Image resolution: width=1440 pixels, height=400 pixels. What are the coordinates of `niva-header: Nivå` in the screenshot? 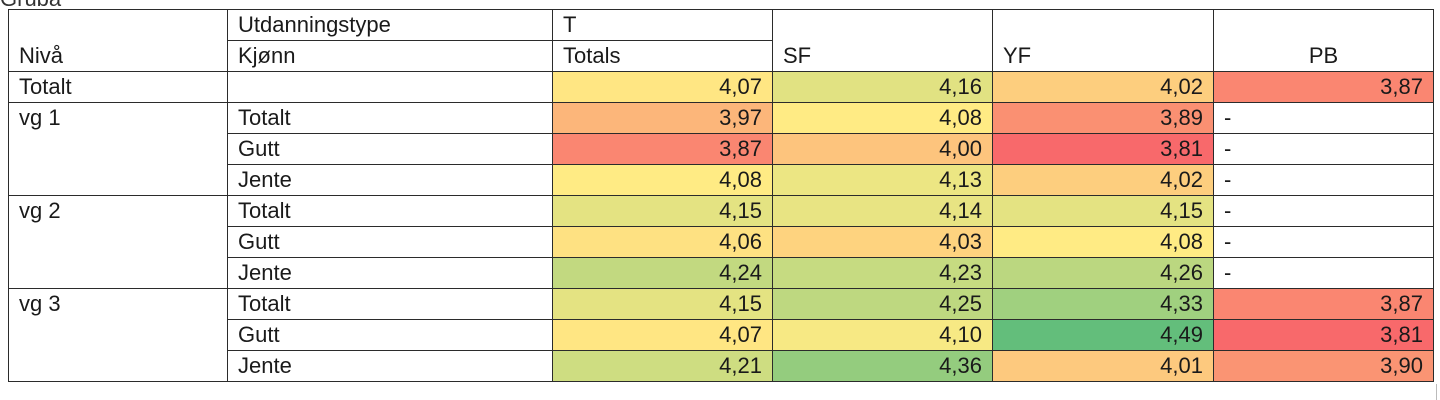 It's located at (118, 56).